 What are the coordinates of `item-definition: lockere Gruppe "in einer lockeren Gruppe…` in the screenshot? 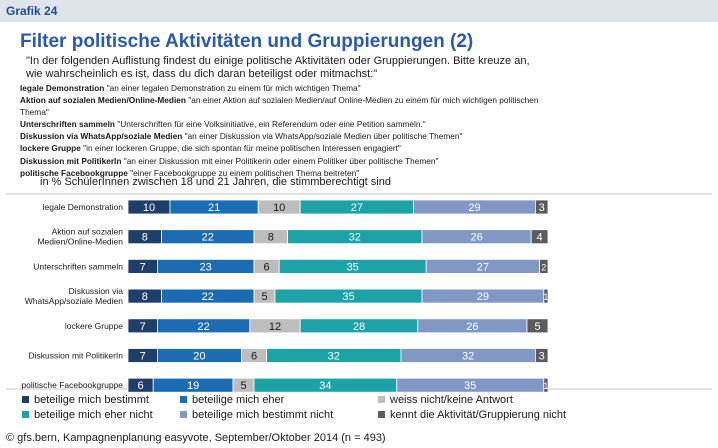 It's located at (210, 148).